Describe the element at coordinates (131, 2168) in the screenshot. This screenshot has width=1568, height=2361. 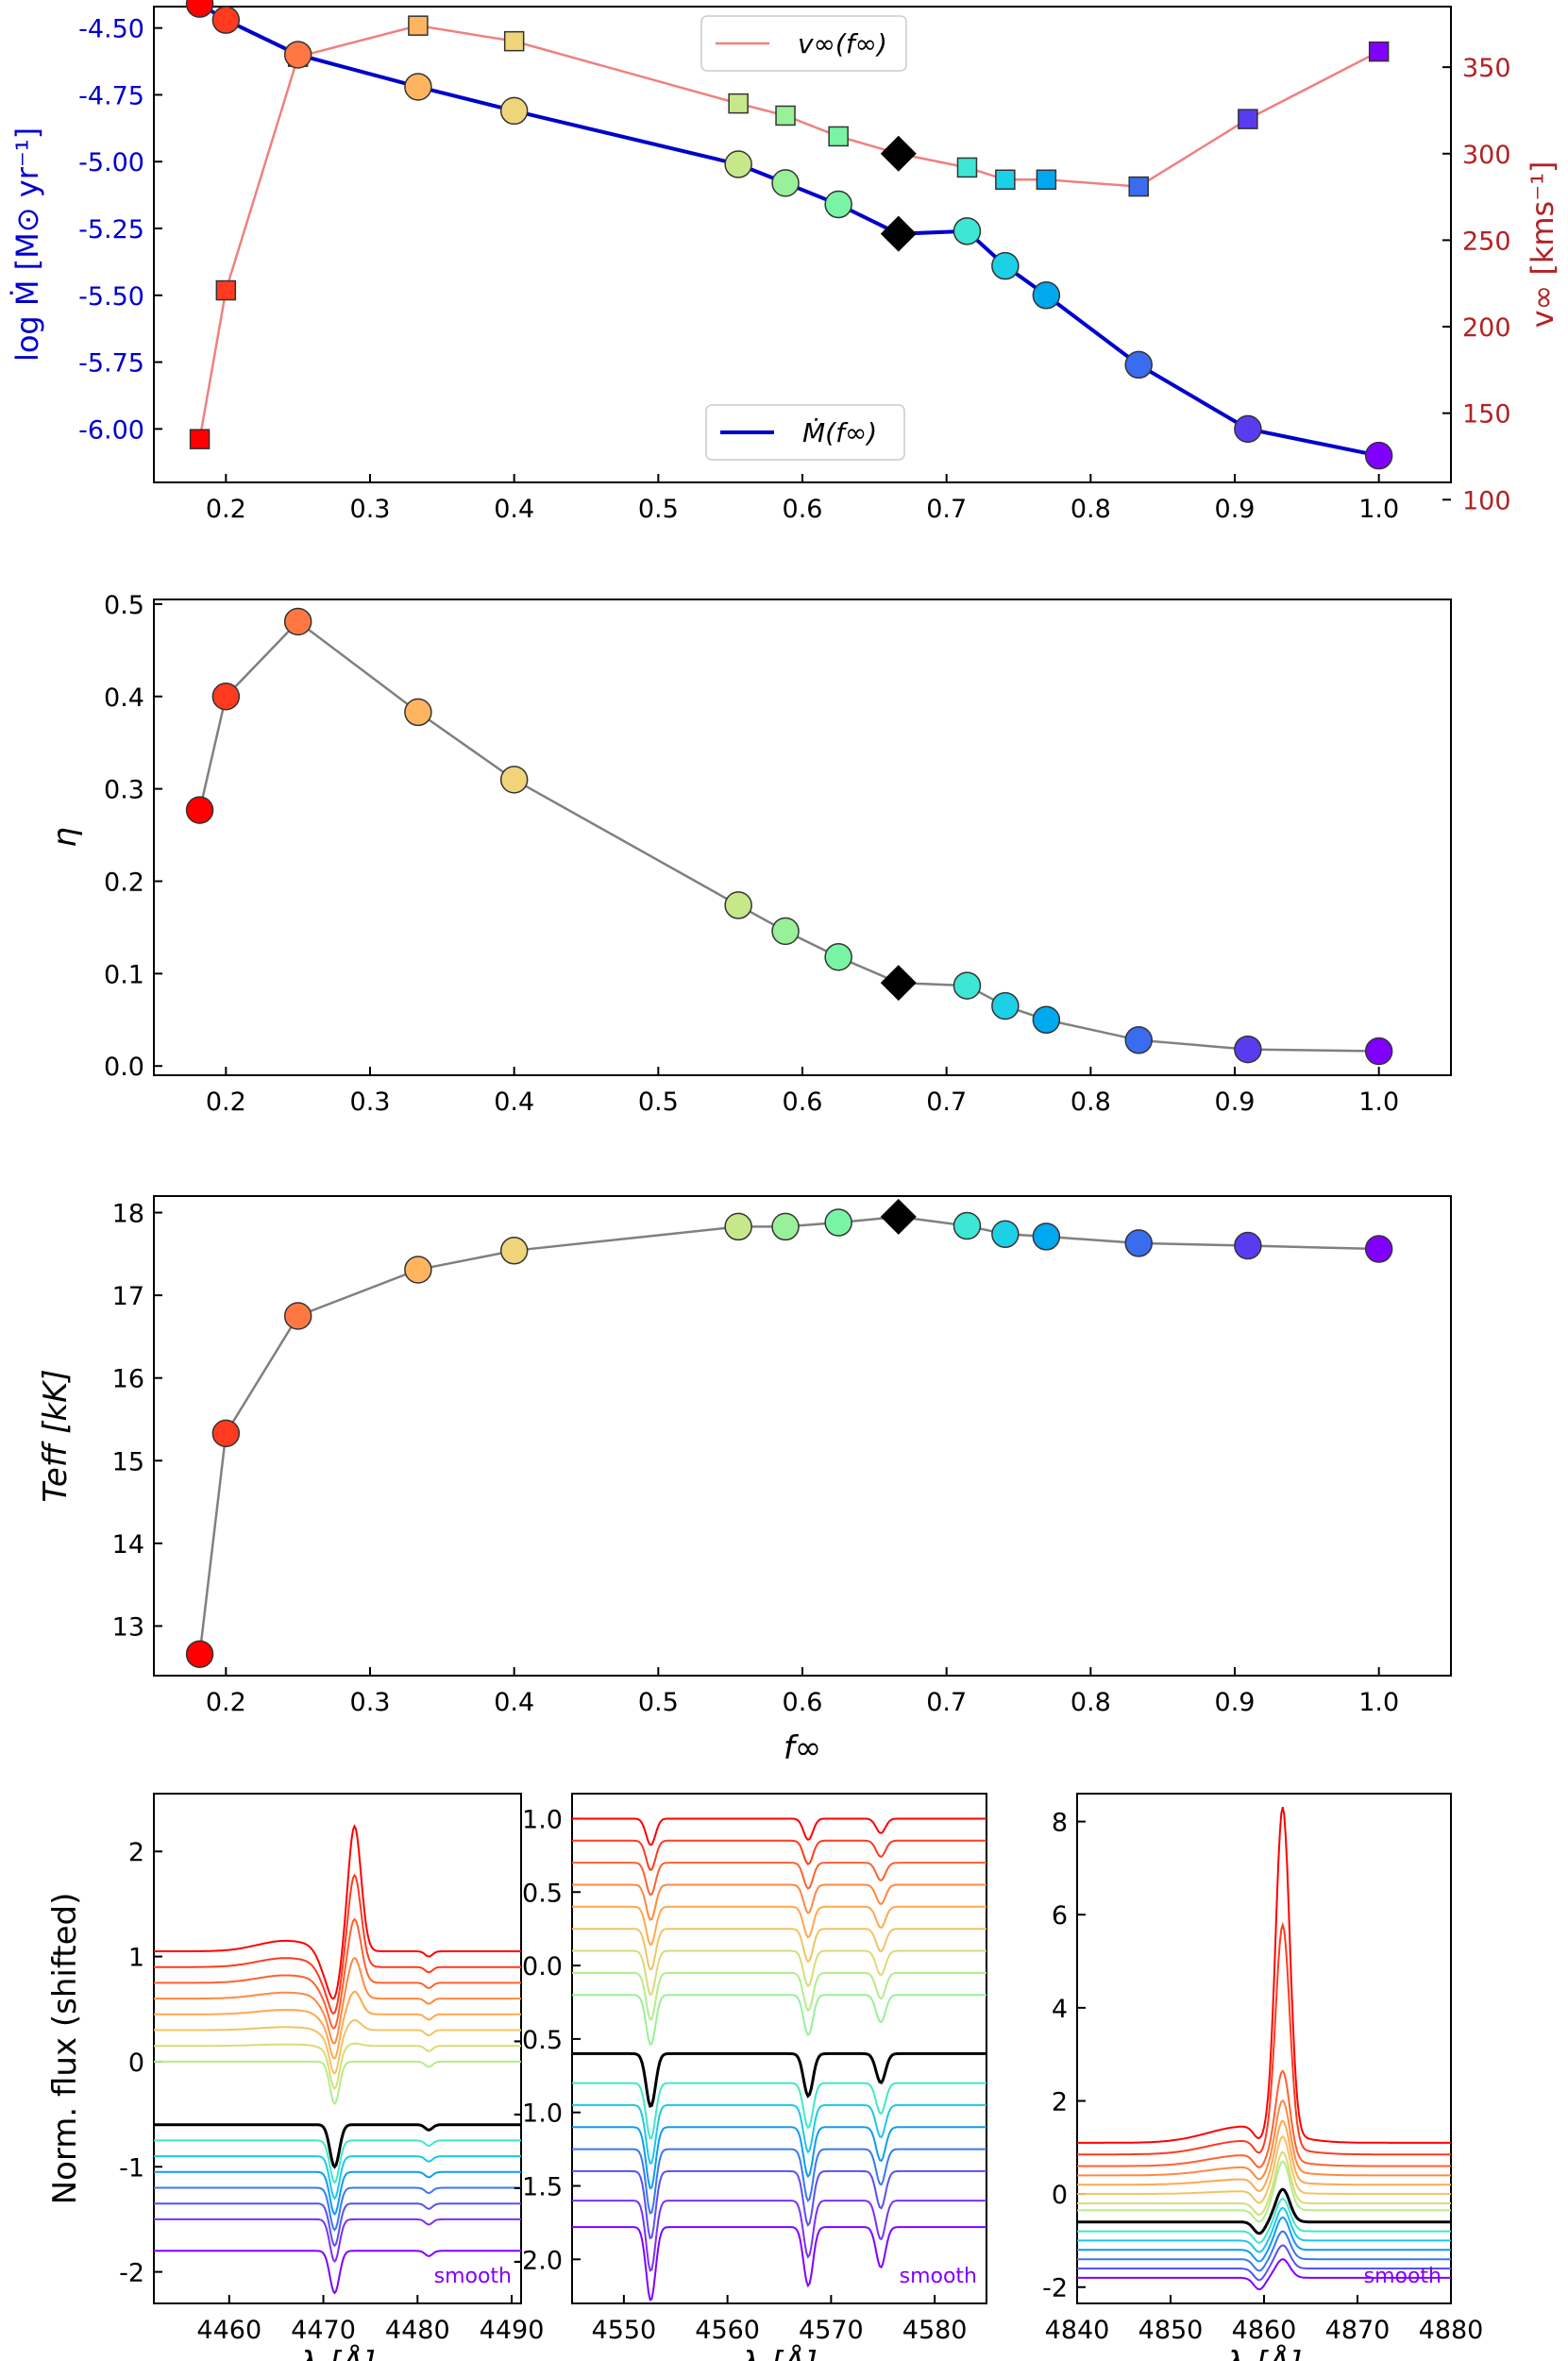
I see `y-tick-label: -1` at that location.